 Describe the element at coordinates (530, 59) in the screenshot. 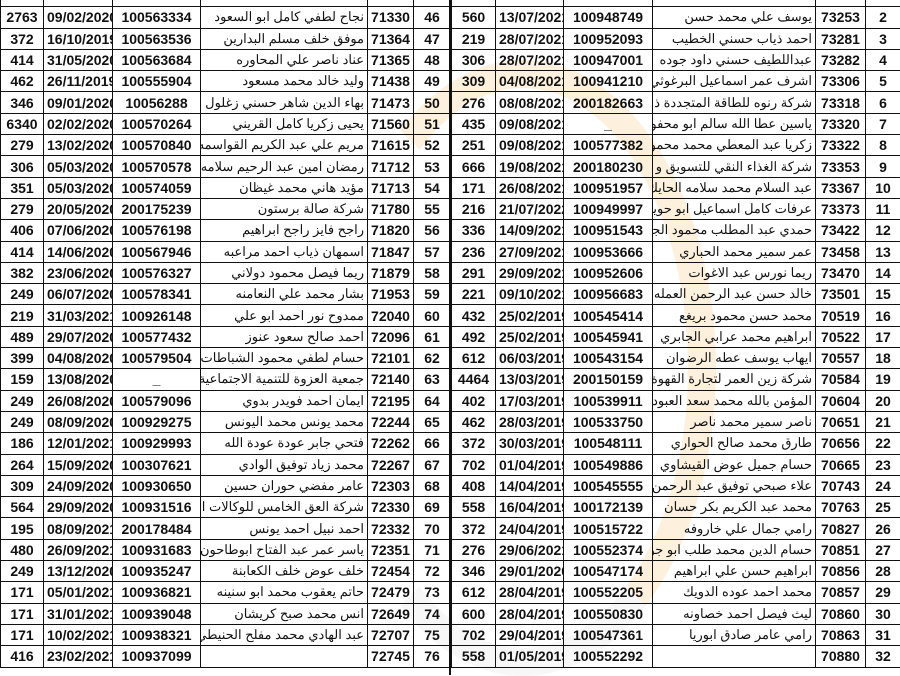

I see `date-cell: 28/07/2021` at that location.